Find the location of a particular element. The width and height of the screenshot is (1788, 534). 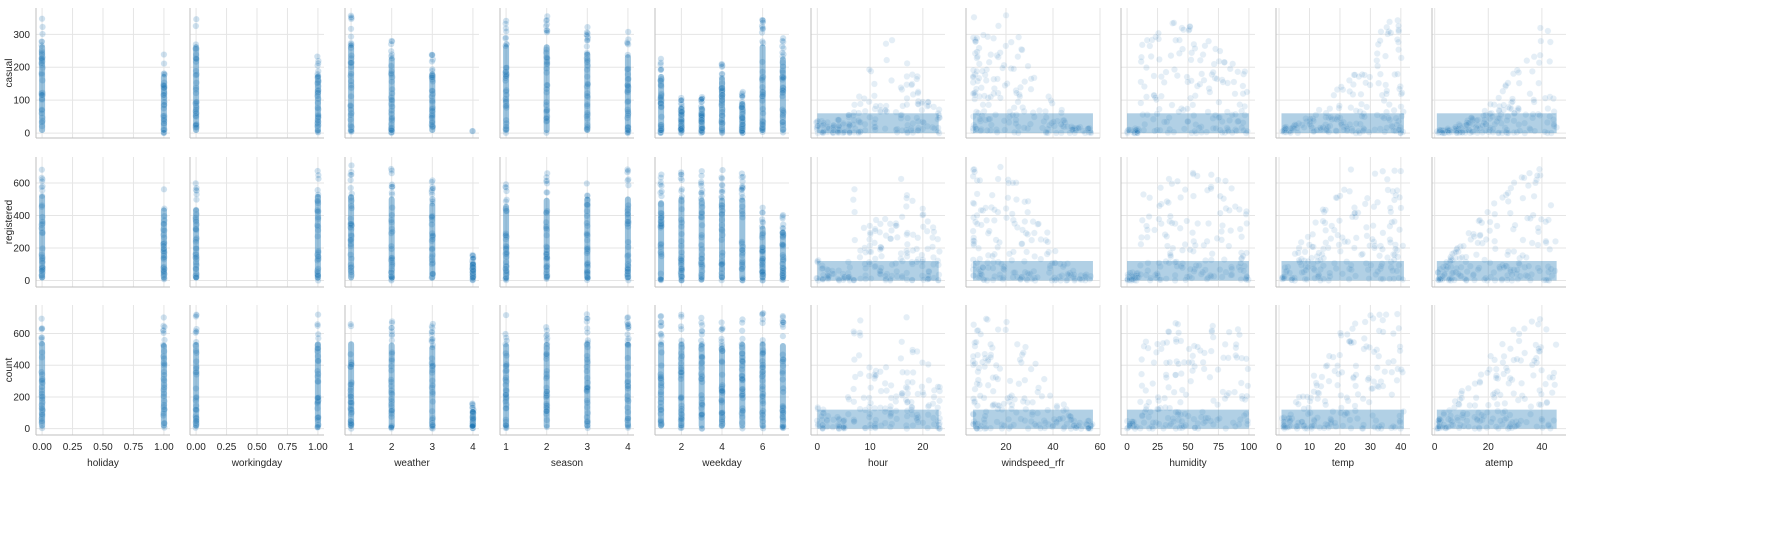

y-tick-label: 200 is located at coordinates (21, 397).